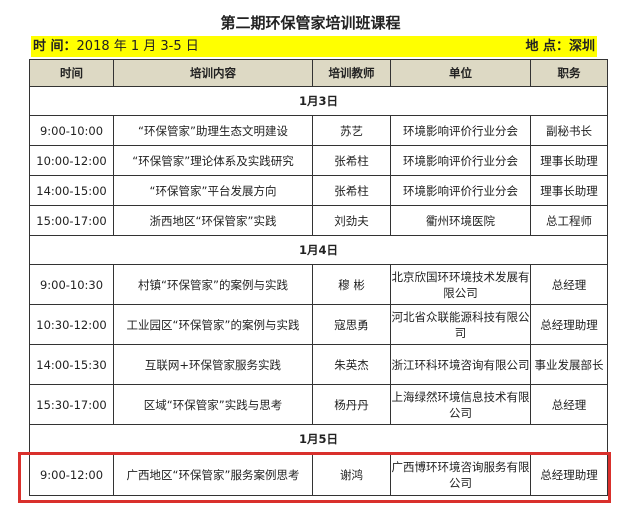  I want to click on table-cell: 穆 彬, so click(351, 284).